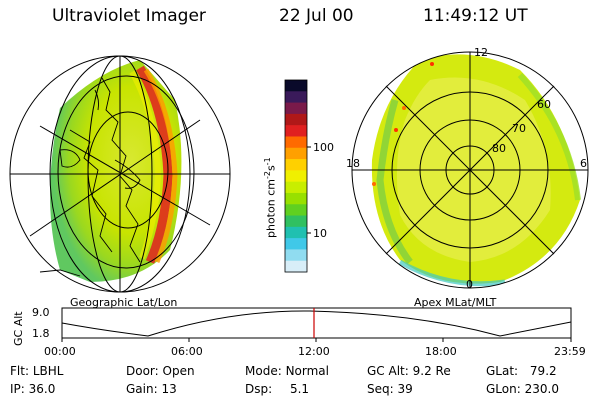  What do you see at coordinates (316, 16) in the screenshot?
I see `date-label: 22 Jul 00` at bounding box center [316, 16].